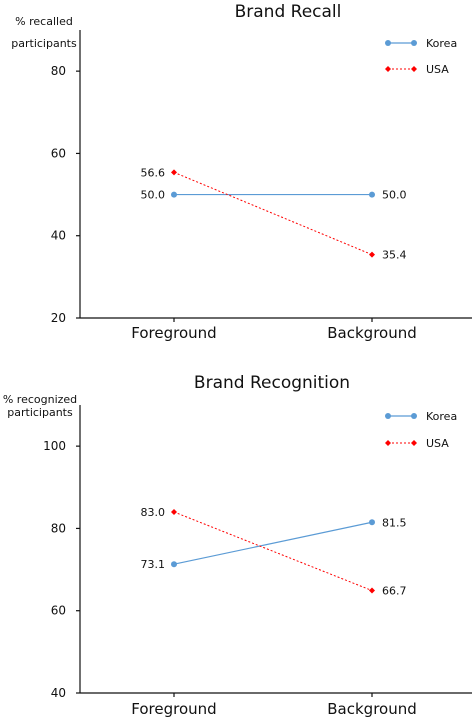  Describe the element at coordinates (153, 512) in the screenshot. I see `data-label: 83.0` at that location.